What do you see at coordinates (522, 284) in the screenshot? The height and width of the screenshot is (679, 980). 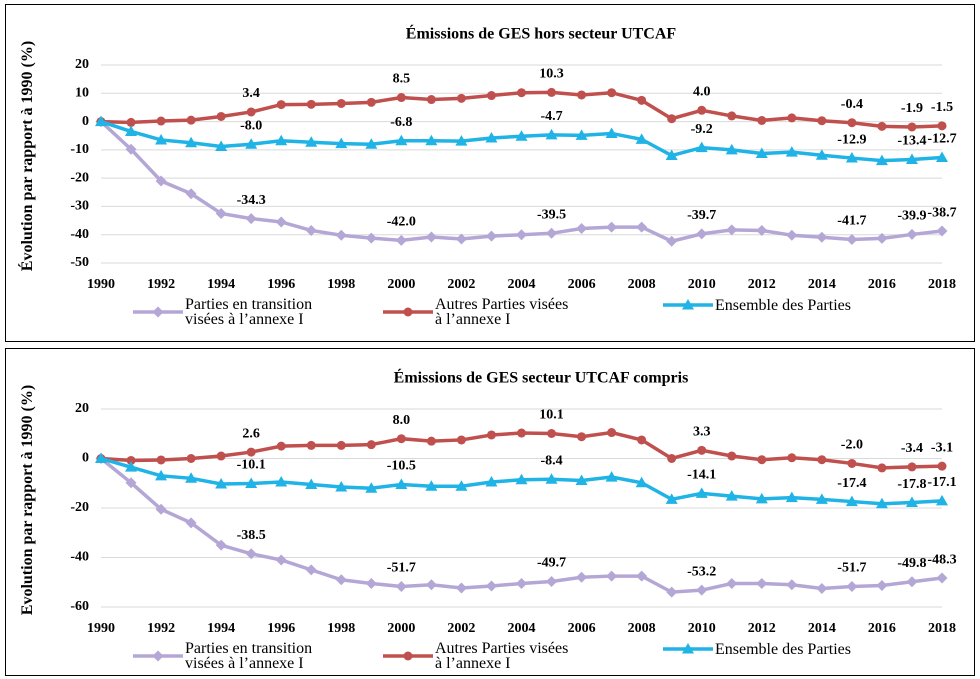 I see `x-tick-label: 2004` at bounding box center [522, 284].